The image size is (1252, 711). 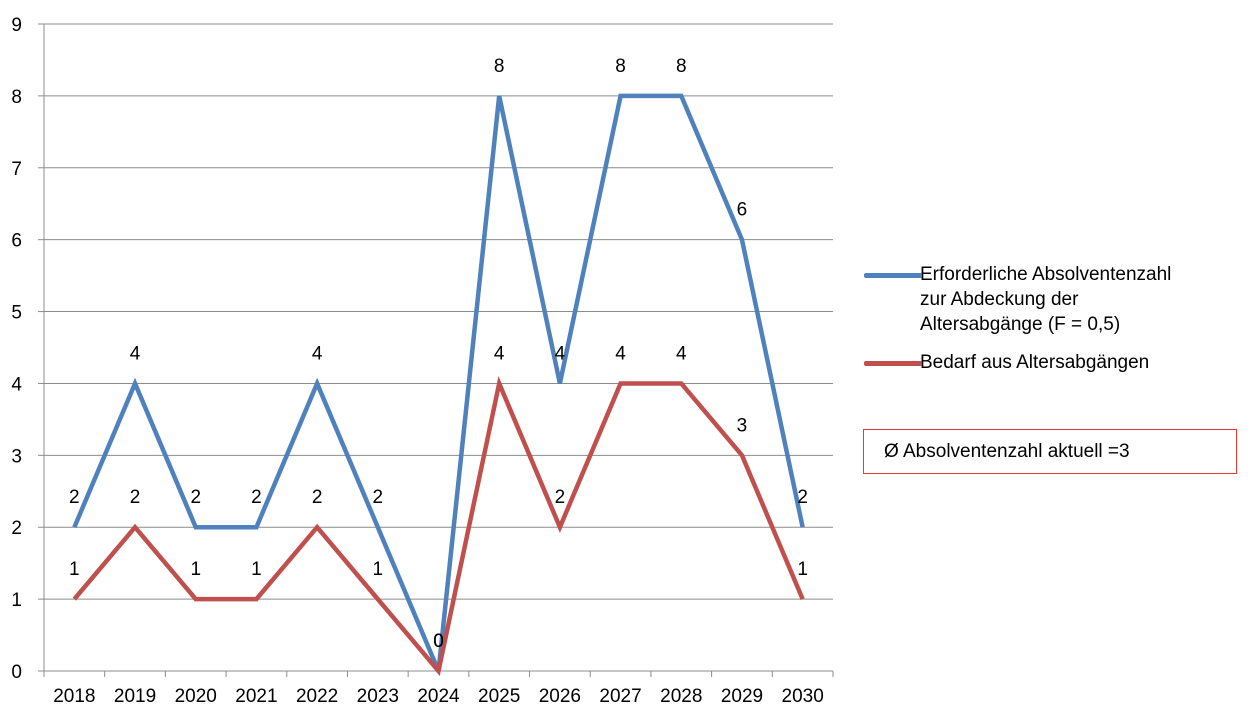 I want to click on average-graduates-box: Ø Absolventenzahl aktuell = 3, so click(x=1050, y=451).